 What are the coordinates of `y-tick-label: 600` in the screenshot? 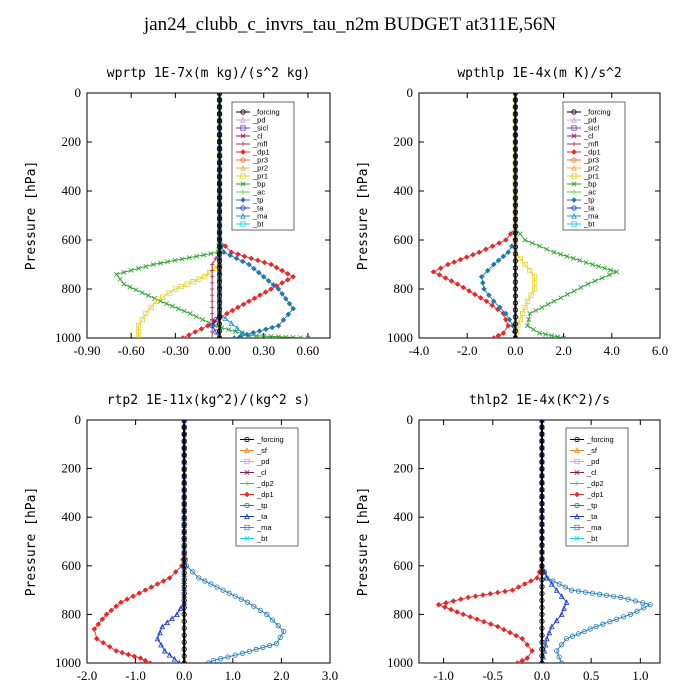 It's located at (404, 239).